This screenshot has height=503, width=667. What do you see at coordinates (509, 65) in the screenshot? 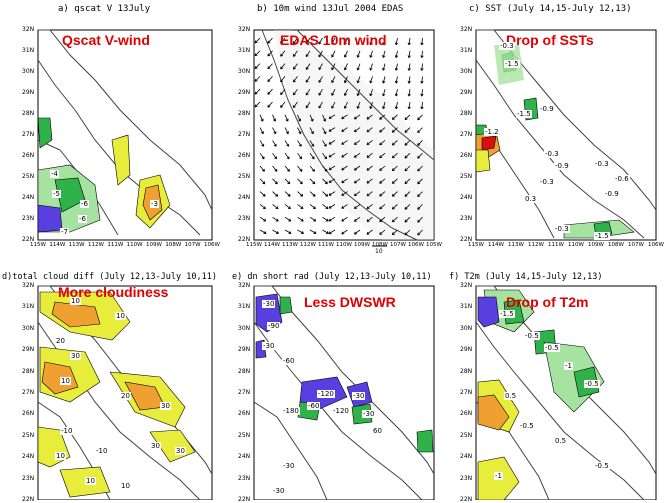
I see `panel-c-lightgreen-region` at bounding box center [509, 65].